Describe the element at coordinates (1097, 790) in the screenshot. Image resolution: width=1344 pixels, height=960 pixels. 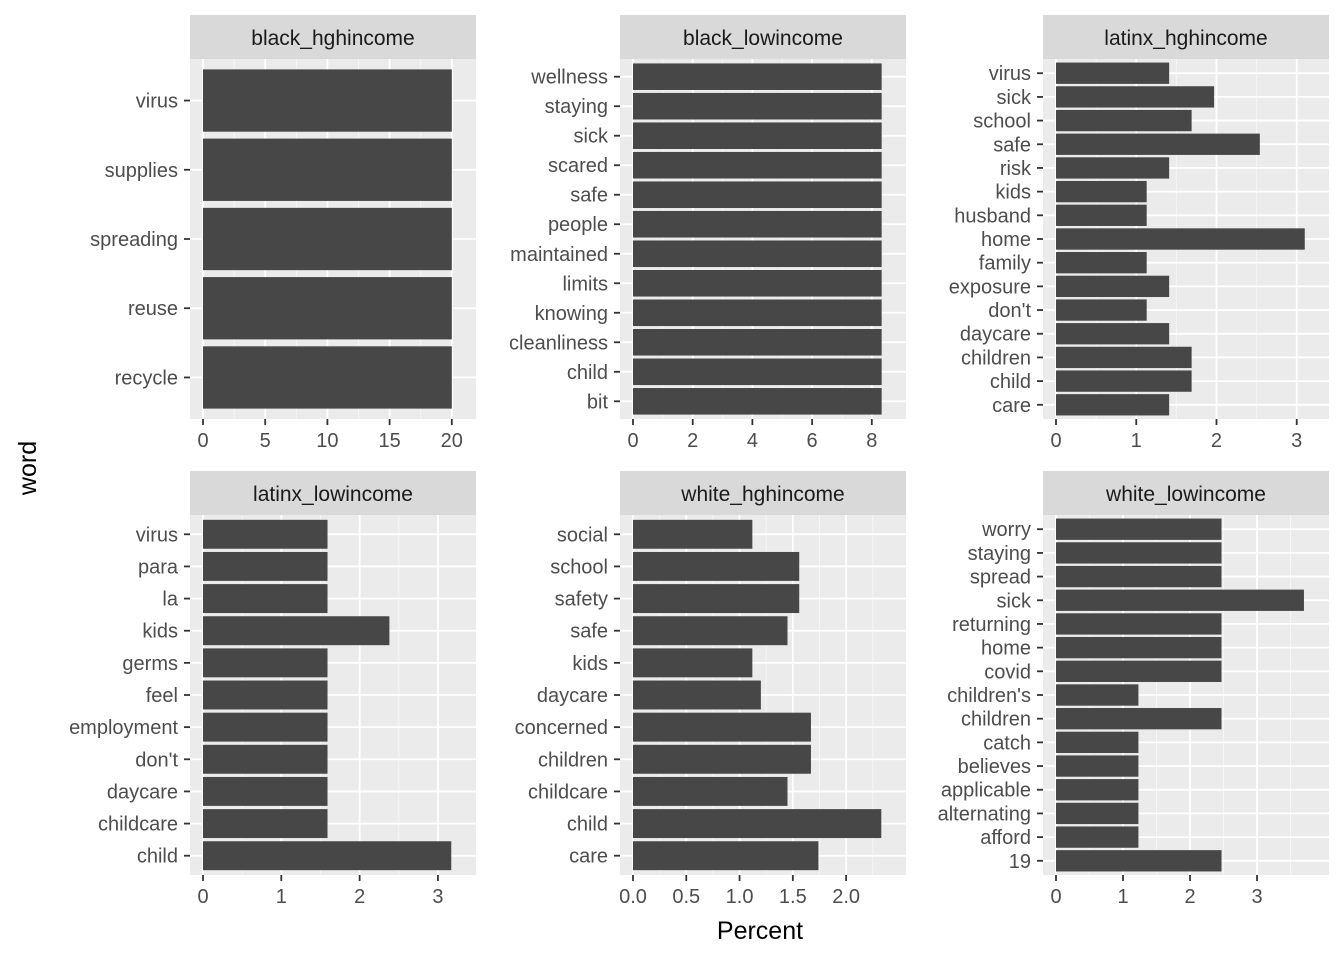
I see `bar-applicable` at that location.